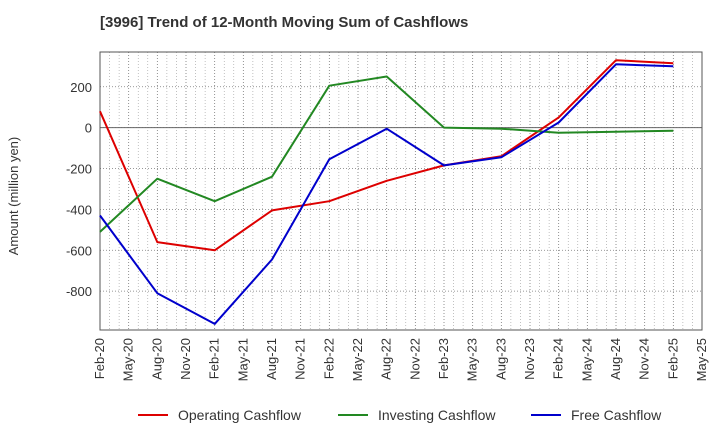 The height and width of the screenshot is (445, 720). Describe the element at coordinates (242, 359) in the screenshot. I see `x-tick-label: May-21` at that location.